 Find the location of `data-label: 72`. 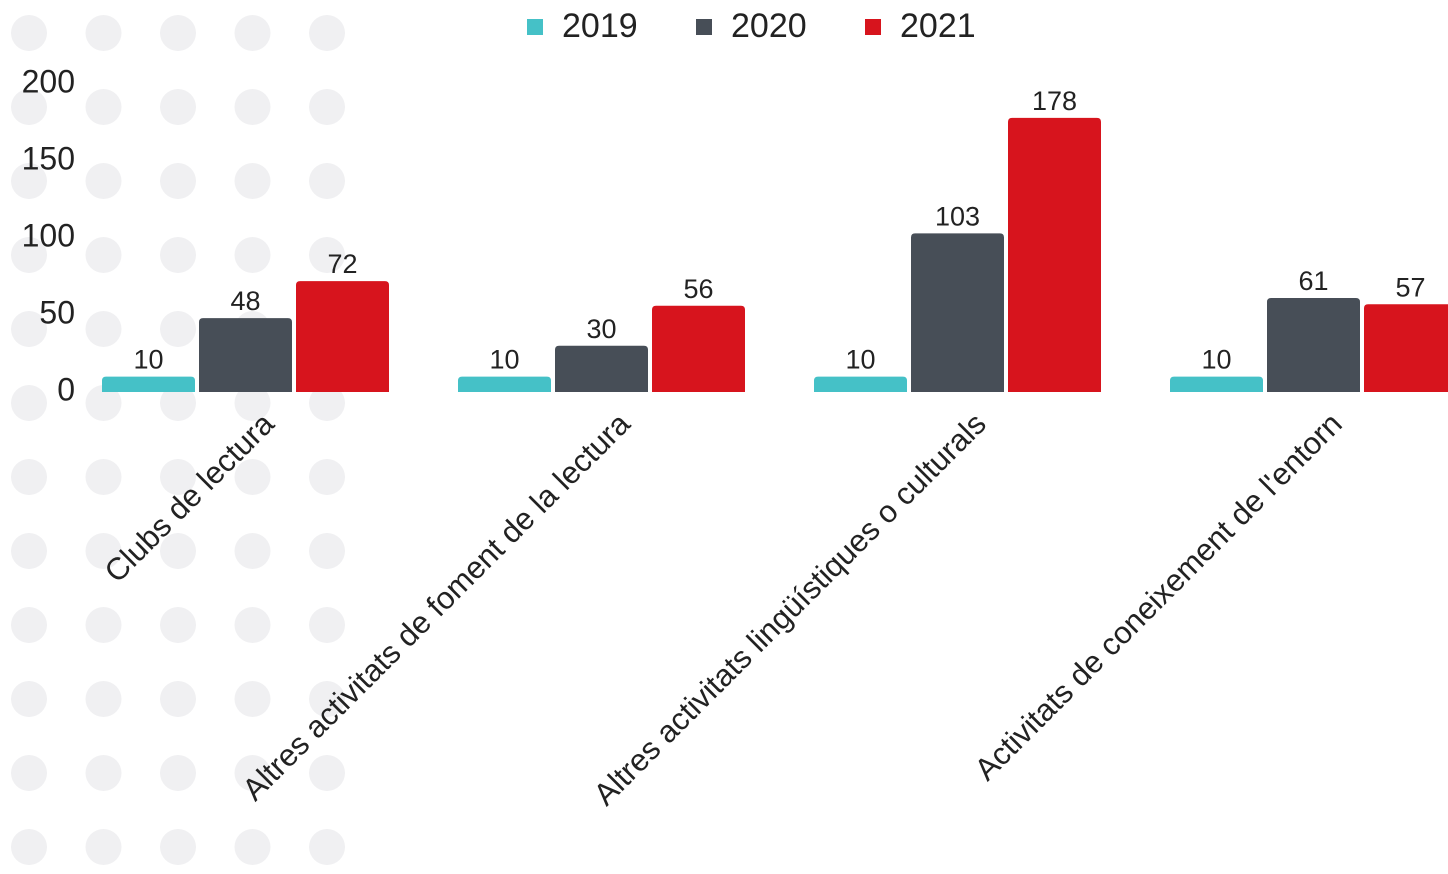

data-label: 72 is located at coordinates (342, 264).